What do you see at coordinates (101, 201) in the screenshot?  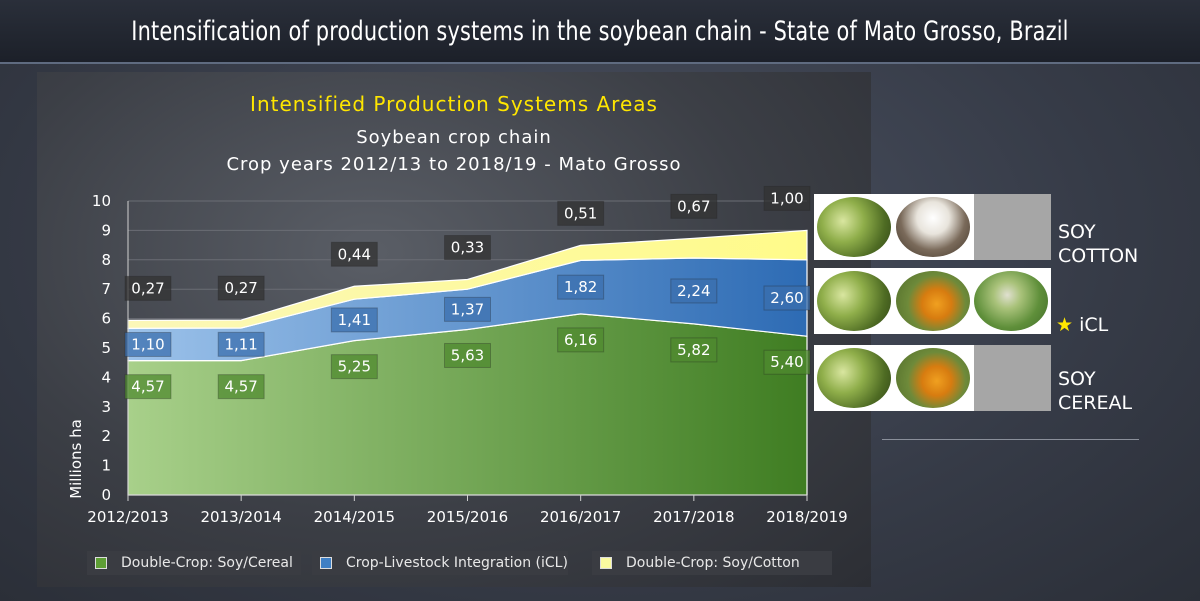 I see `y-tick-label: 10` at bounding box center [101, 201].